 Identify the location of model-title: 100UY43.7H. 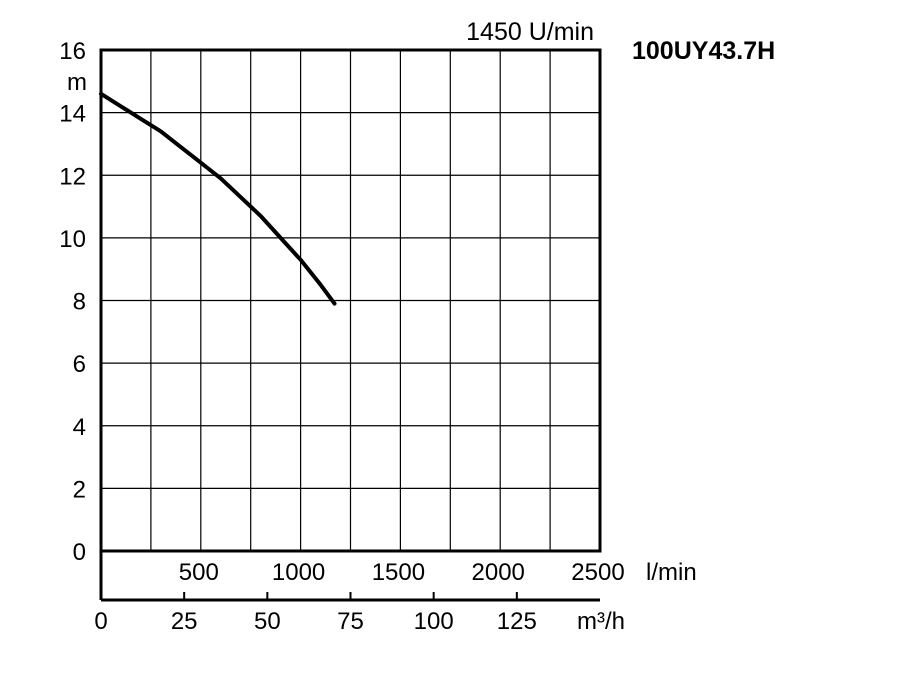
(703, 51).